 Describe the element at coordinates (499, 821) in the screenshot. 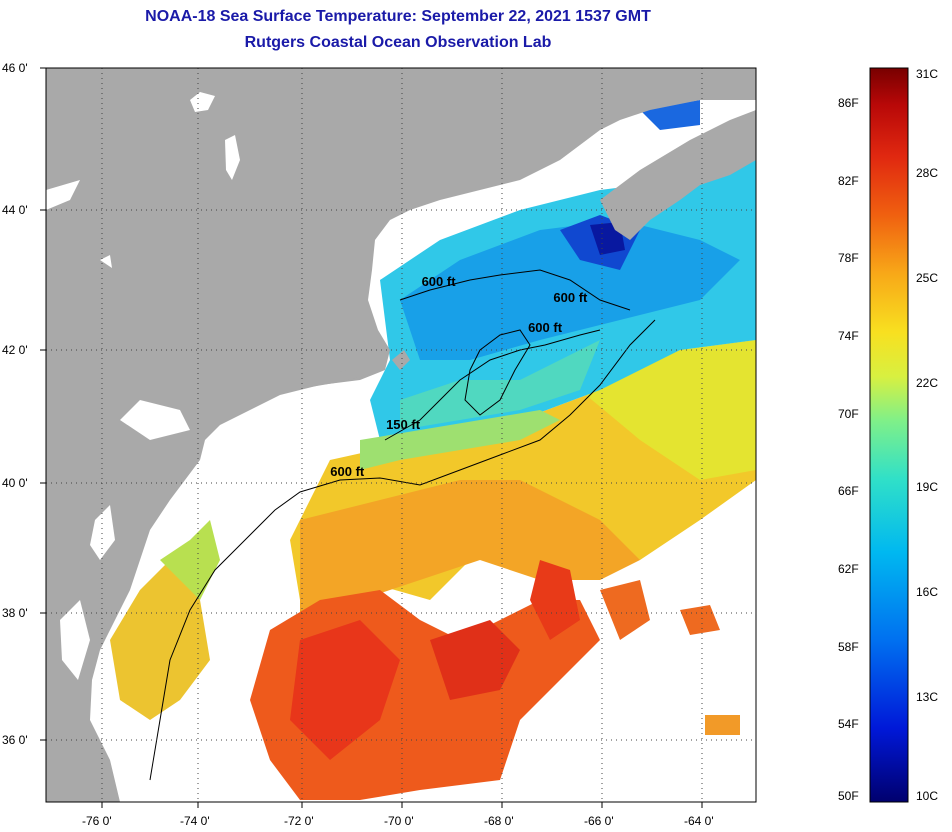

I see `lon-label-68: -68 0'` at that location.